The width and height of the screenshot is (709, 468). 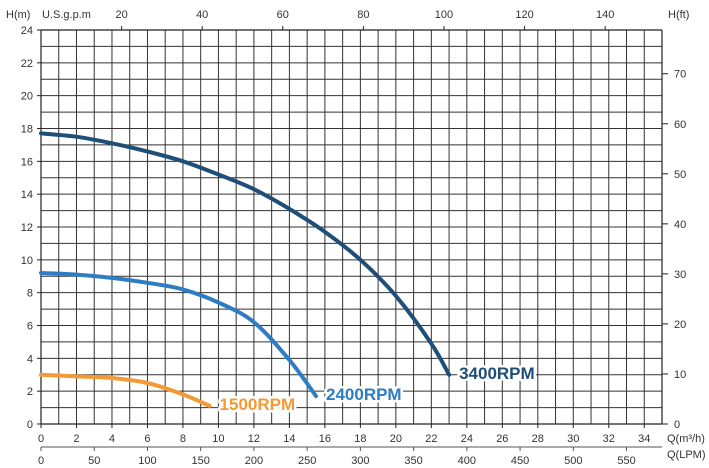 What do you see at coordinates (283, 15) in the screenshot?
I see `top-tick-label: 60` at bounding box center [283, 15].